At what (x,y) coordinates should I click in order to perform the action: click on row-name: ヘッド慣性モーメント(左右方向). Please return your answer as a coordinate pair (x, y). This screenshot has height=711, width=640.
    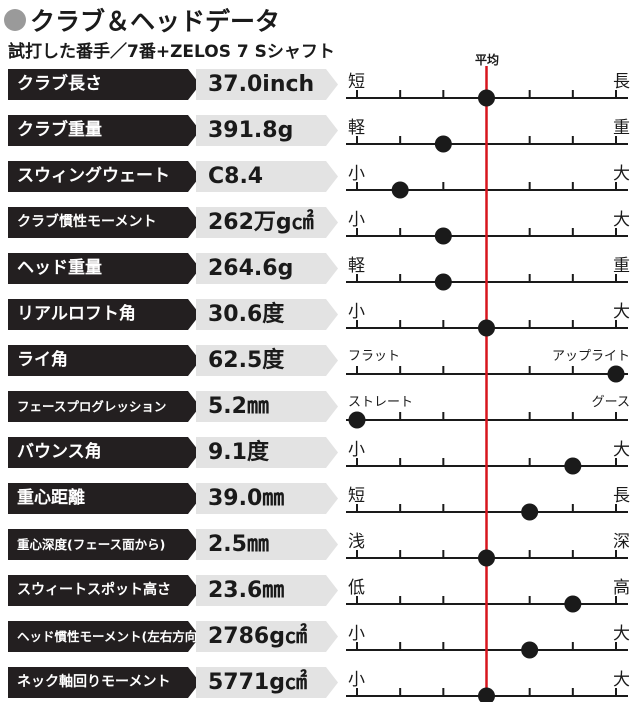
    Looking at the image, I should click on (104, 636).